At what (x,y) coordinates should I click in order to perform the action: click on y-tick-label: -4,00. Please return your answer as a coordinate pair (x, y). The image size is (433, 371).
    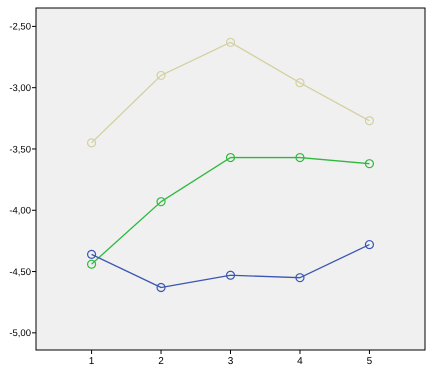
    Looking at the image, I should click on (20, 211).